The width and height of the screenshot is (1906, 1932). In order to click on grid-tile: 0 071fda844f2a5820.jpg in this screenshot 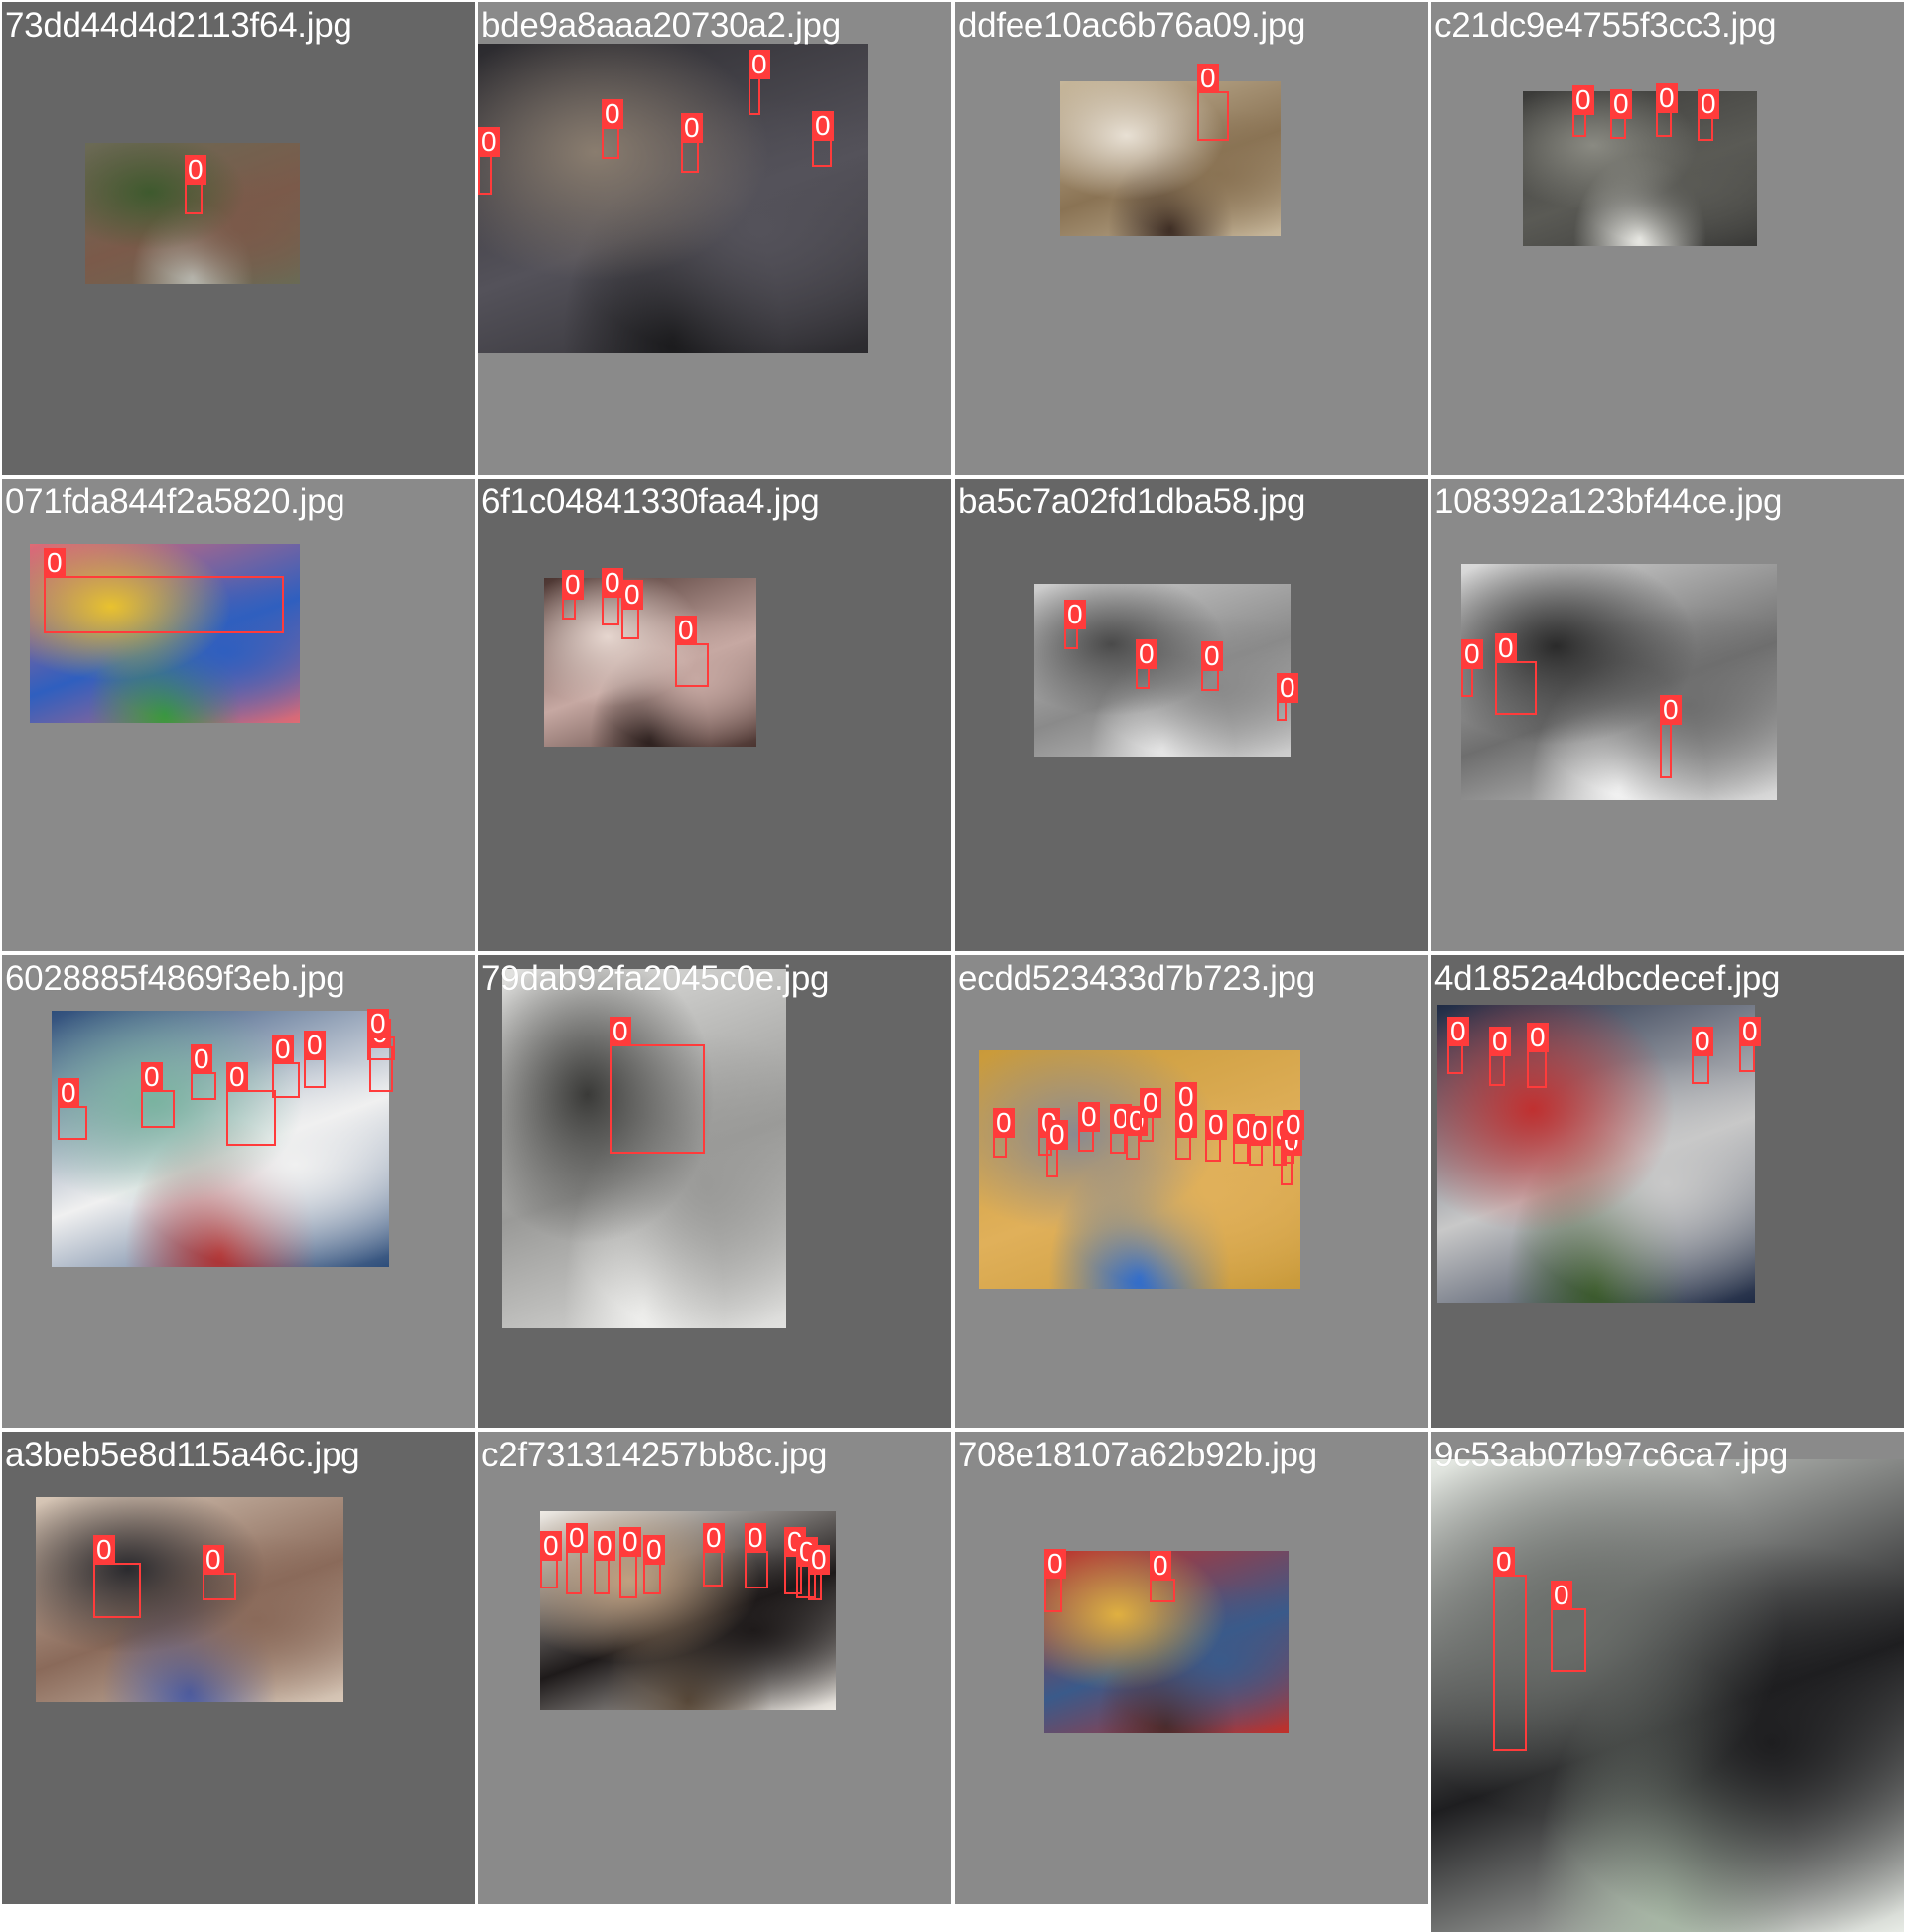, I will do `click(238, 715)`.